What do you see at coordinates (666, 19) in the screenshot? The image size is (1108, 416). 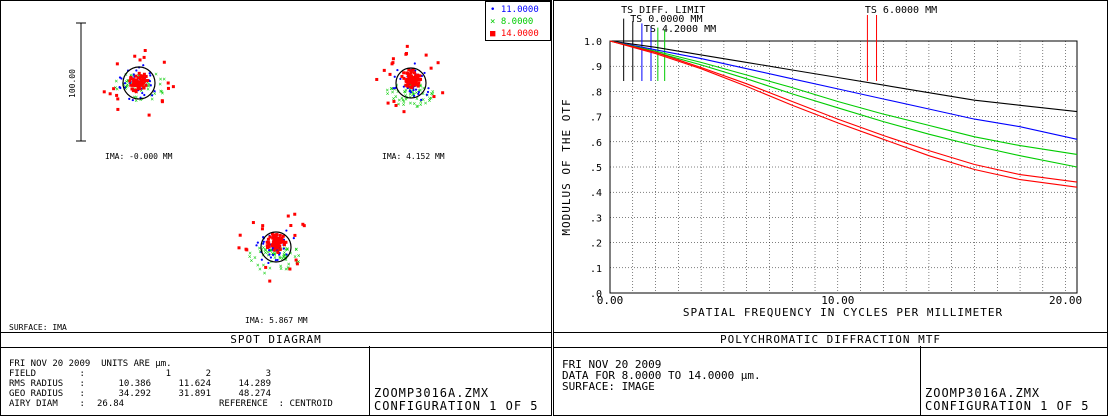 I see `field-marker-label: TS 0.0000 MM` at bounding box center [666, 19].